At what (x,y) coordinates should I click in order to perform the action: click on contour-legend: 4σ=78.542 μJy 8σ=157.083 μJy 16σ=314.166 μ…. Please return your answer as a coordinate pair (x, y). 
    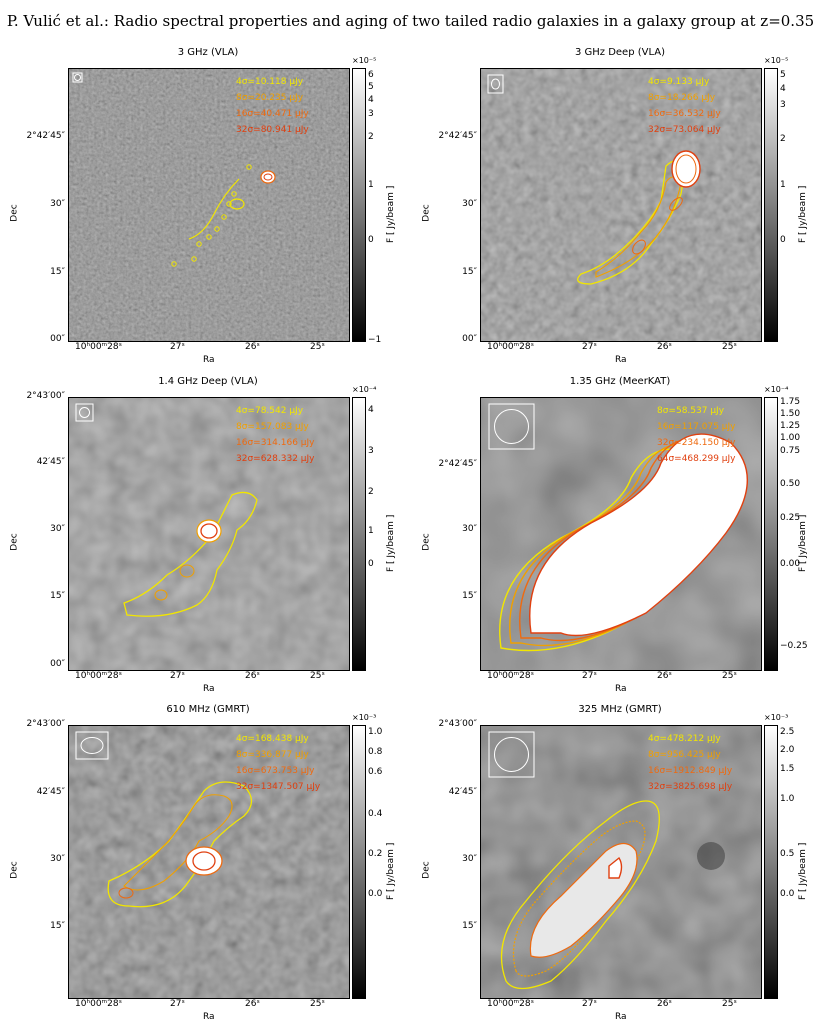
    Looking at the image, I should click on (275, 435).